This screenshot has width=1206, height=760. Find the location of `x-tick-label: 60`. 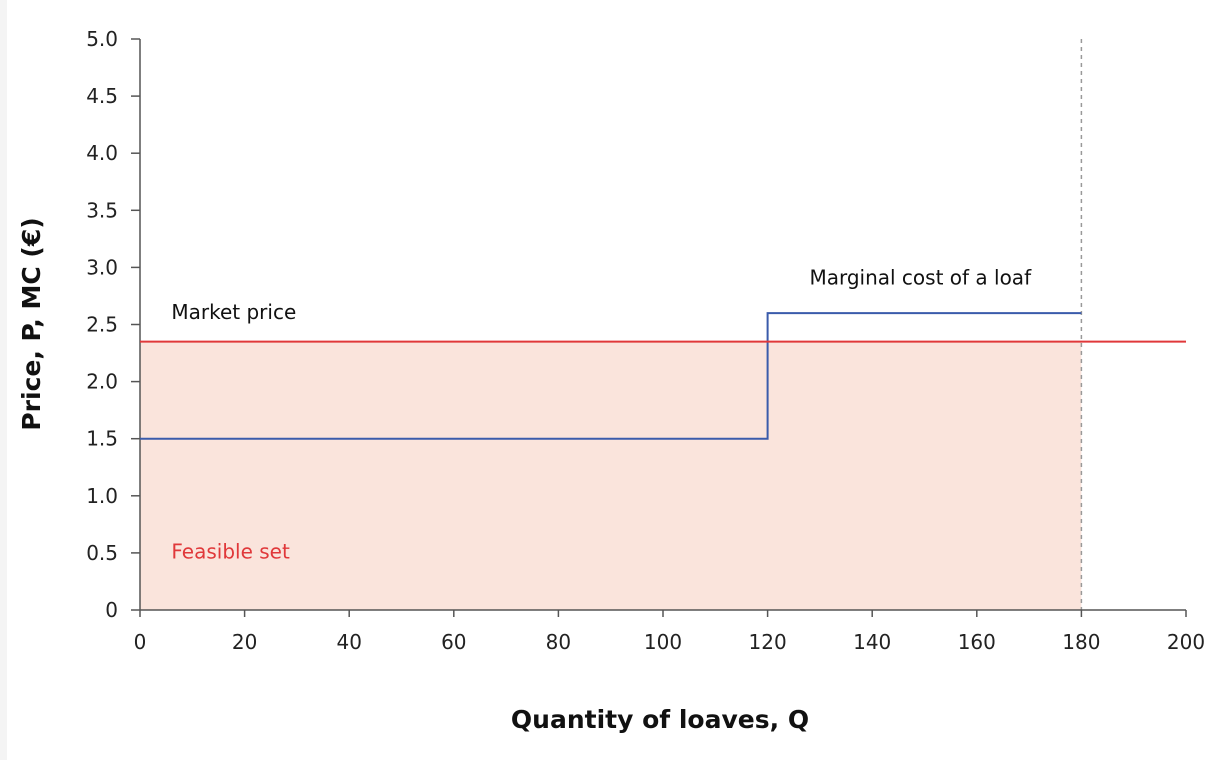

x-tick-label: 60 is located at coordinates (453, 642).